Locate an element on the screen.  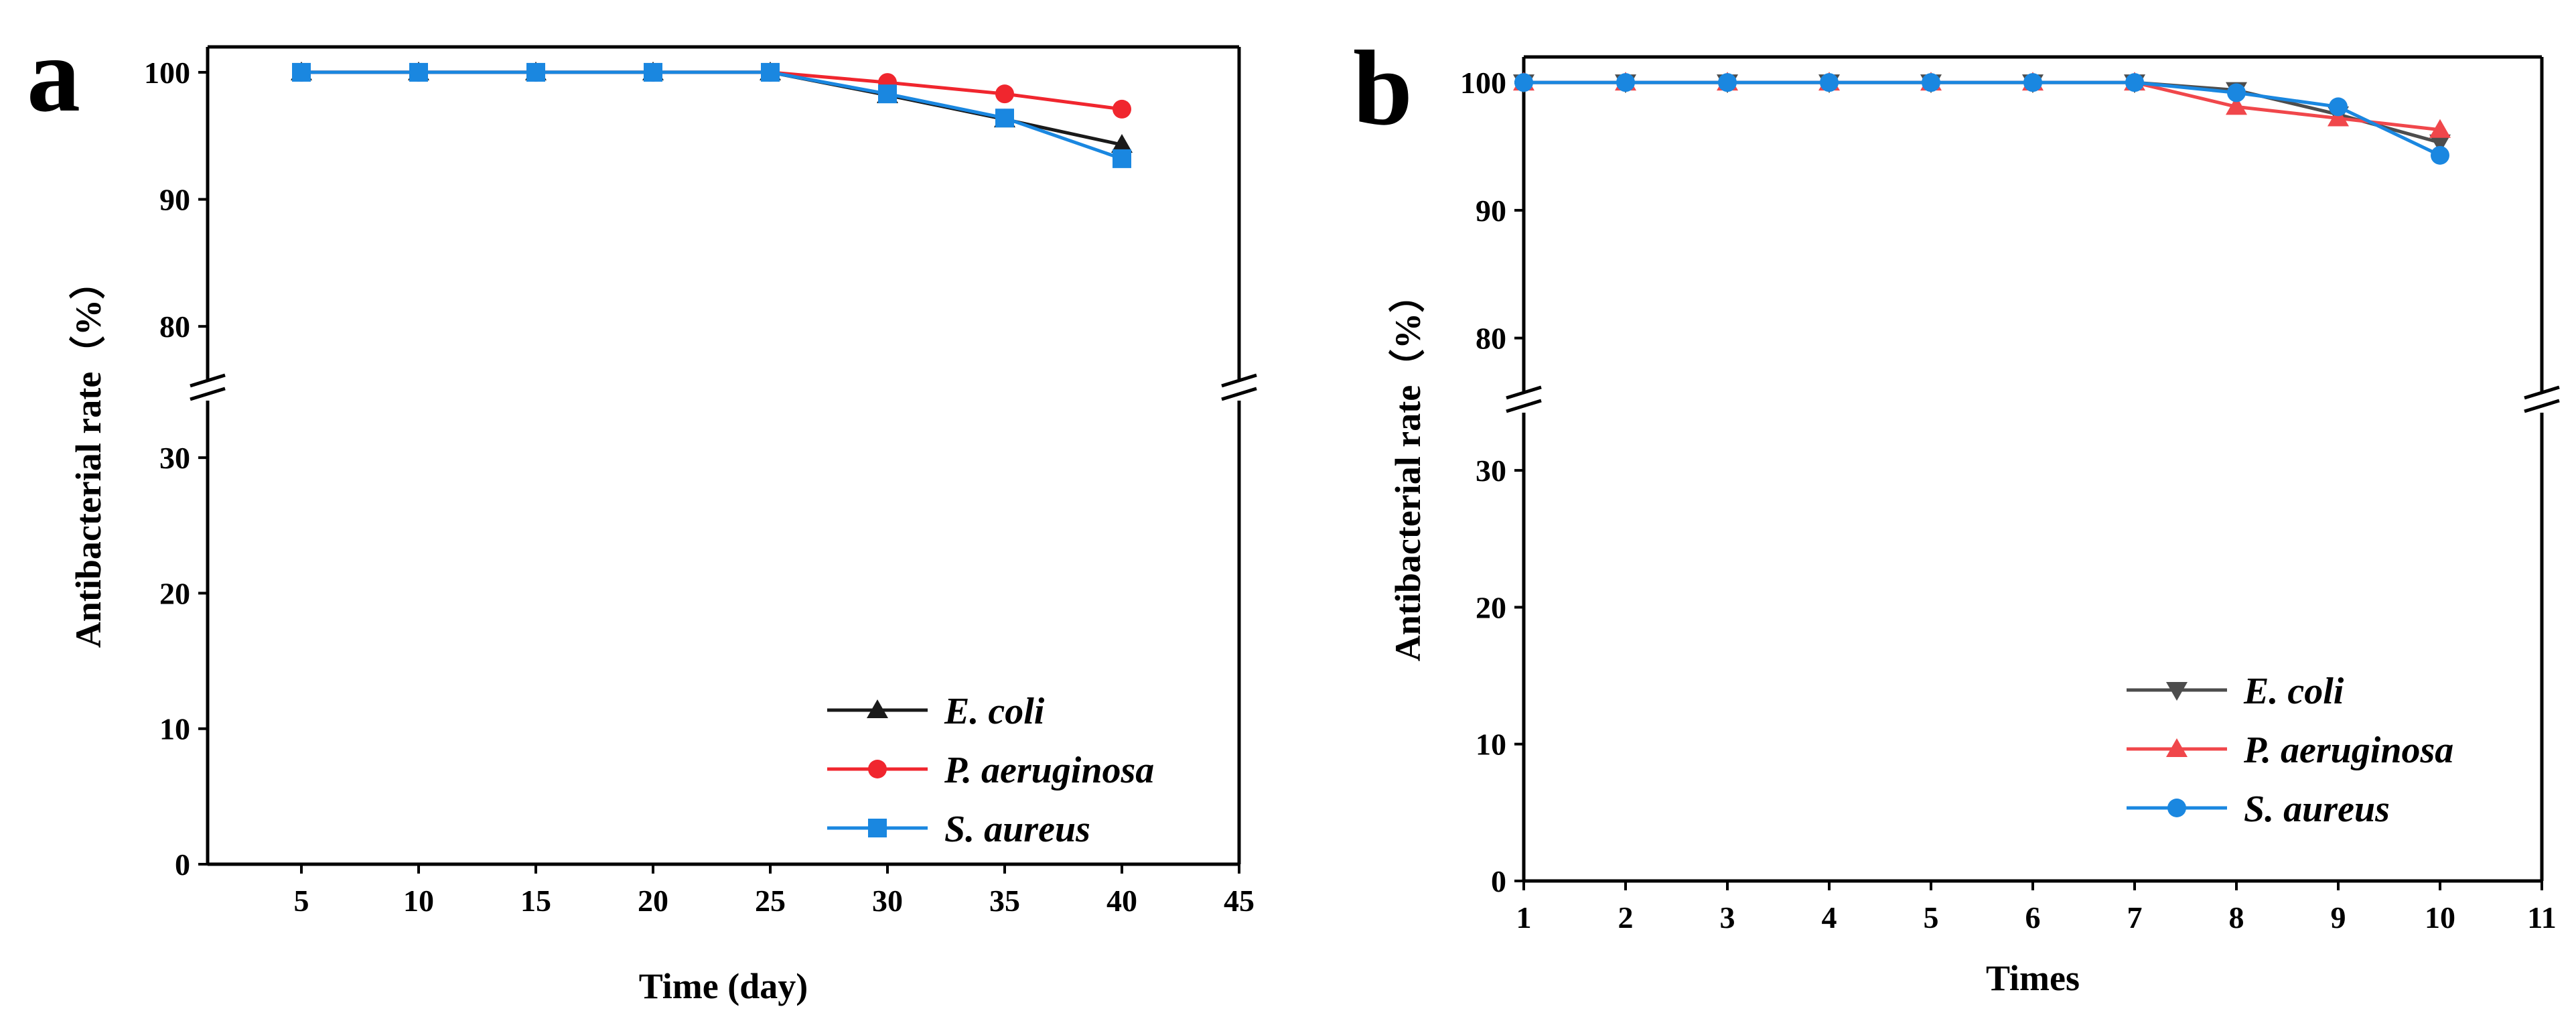
x-tick-label: 45 is located at coordinates (1239, 901).